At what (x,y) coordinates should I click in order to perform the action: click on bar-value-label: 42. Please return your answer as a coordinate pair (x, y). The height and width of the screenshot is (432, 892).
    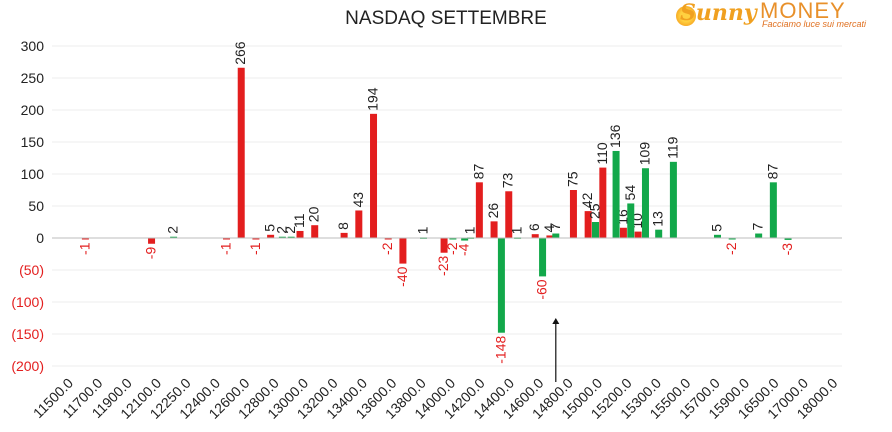
    Looking at the image, I should click on (587, 200).